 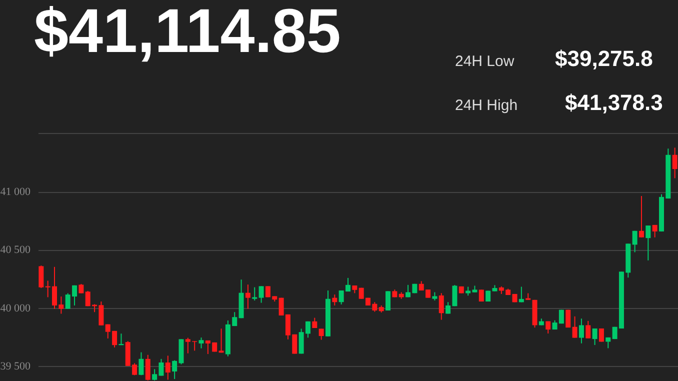 What do you see at coordinates (15, 366) in the screenshot?
I see `y-tick-label: 39 500` at bounding box center [15, 366].